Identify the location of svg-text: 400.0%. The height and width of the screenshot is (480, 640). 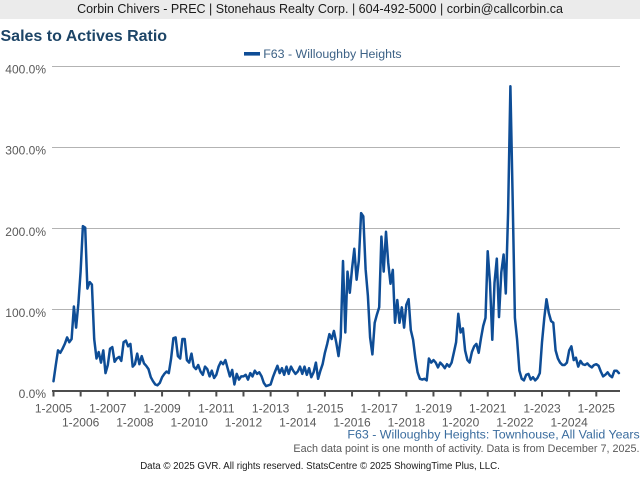
(25, 69).